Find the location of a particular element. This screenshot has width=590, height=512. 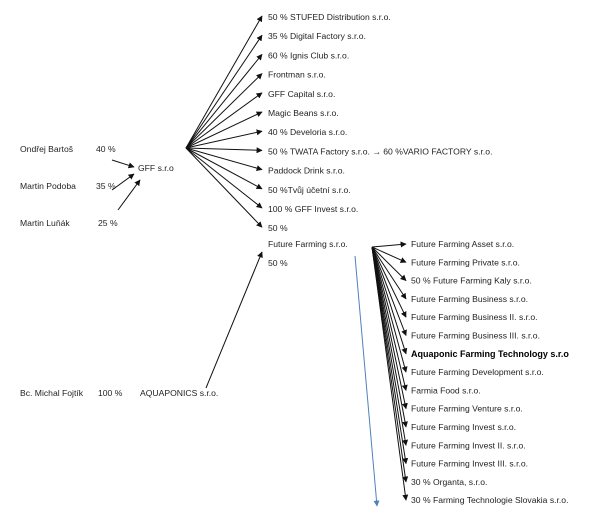

owner-share: 25 % is located at coordinates (108, 223).